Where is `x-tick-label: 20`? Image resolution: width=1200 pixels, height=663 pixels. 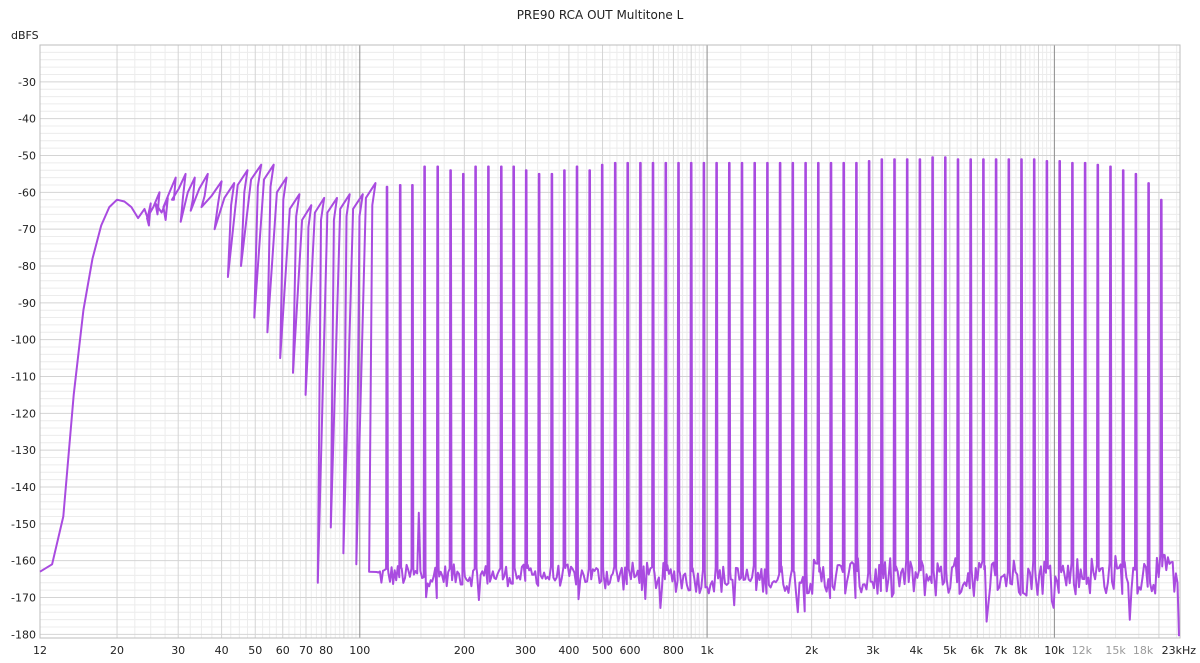
x-tick-label: 20 is located at coordinates (117, 650).